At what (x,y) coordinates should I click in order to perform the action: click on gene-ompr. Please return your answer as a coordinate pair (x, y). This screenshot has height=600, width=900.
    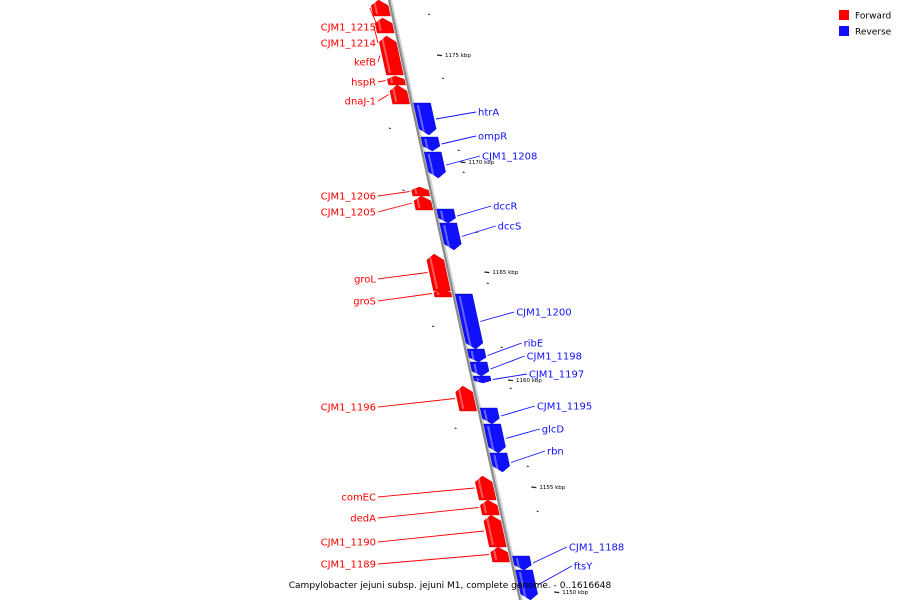
    Looking at the image, I should click on (430, 144).